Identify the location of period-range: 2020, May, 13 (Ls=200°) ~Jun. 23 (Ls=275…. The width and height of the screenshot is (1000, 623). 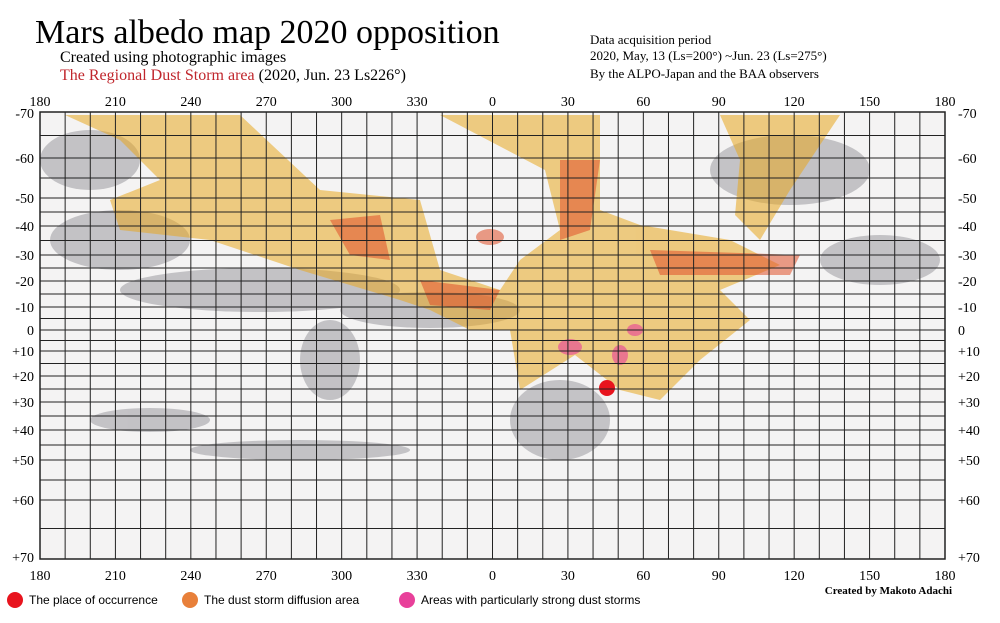
(708, 55).